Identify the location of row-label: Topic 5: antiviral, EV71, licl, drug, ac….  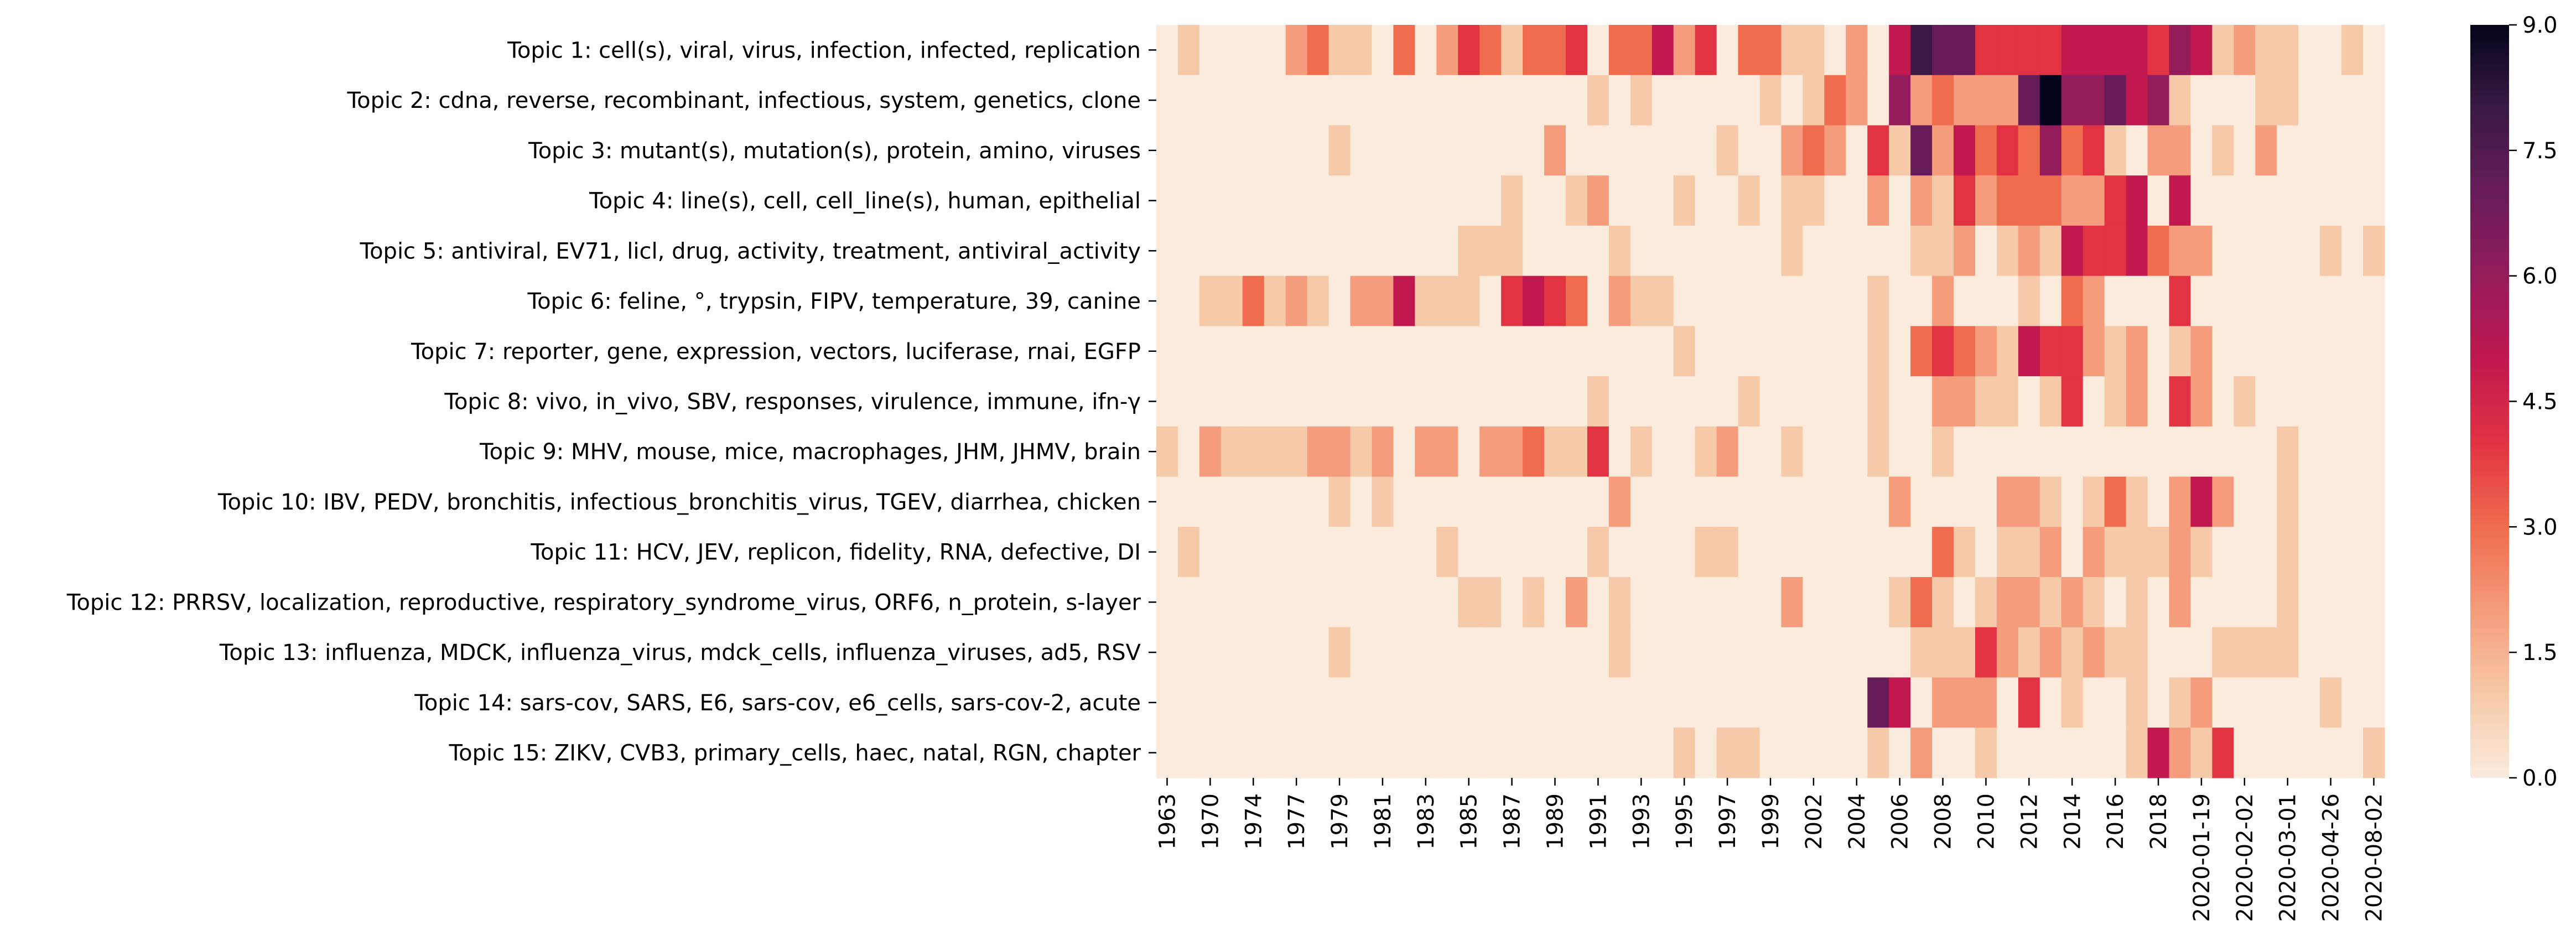
(750, 251).